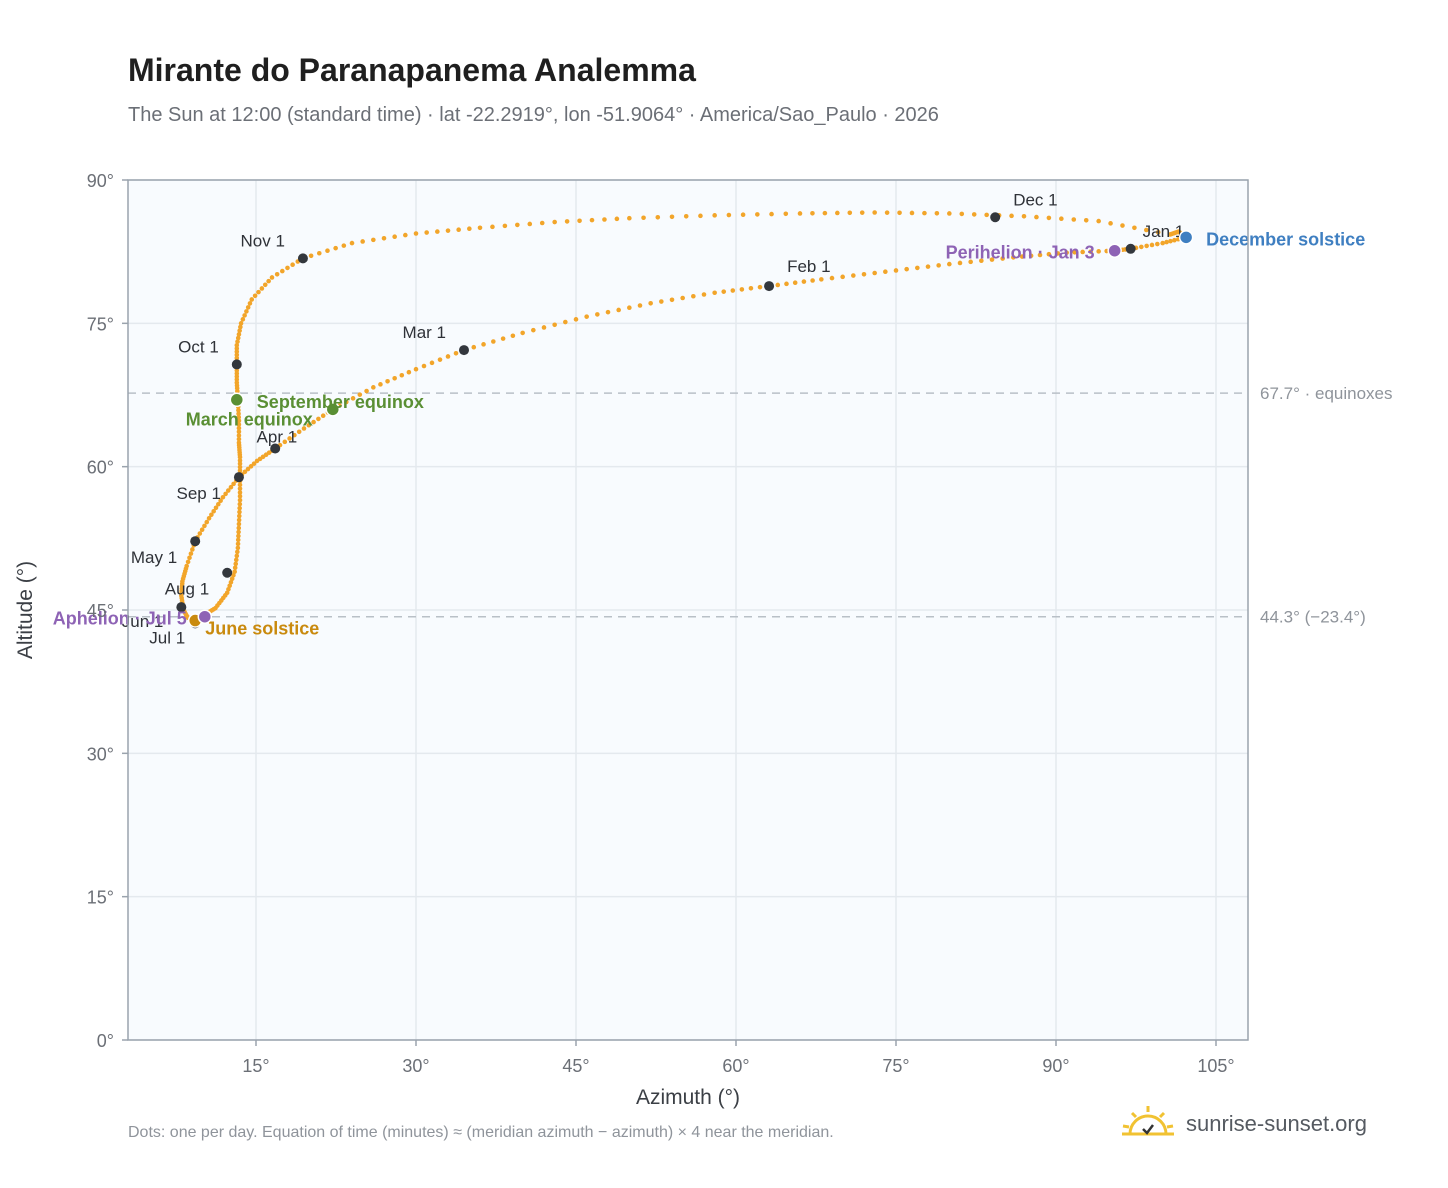 This screenshot has height=1188, width=1448. Describe the element at coordinates (249, 419) in the screenshot. I see `event-label: March equinox` at that location.